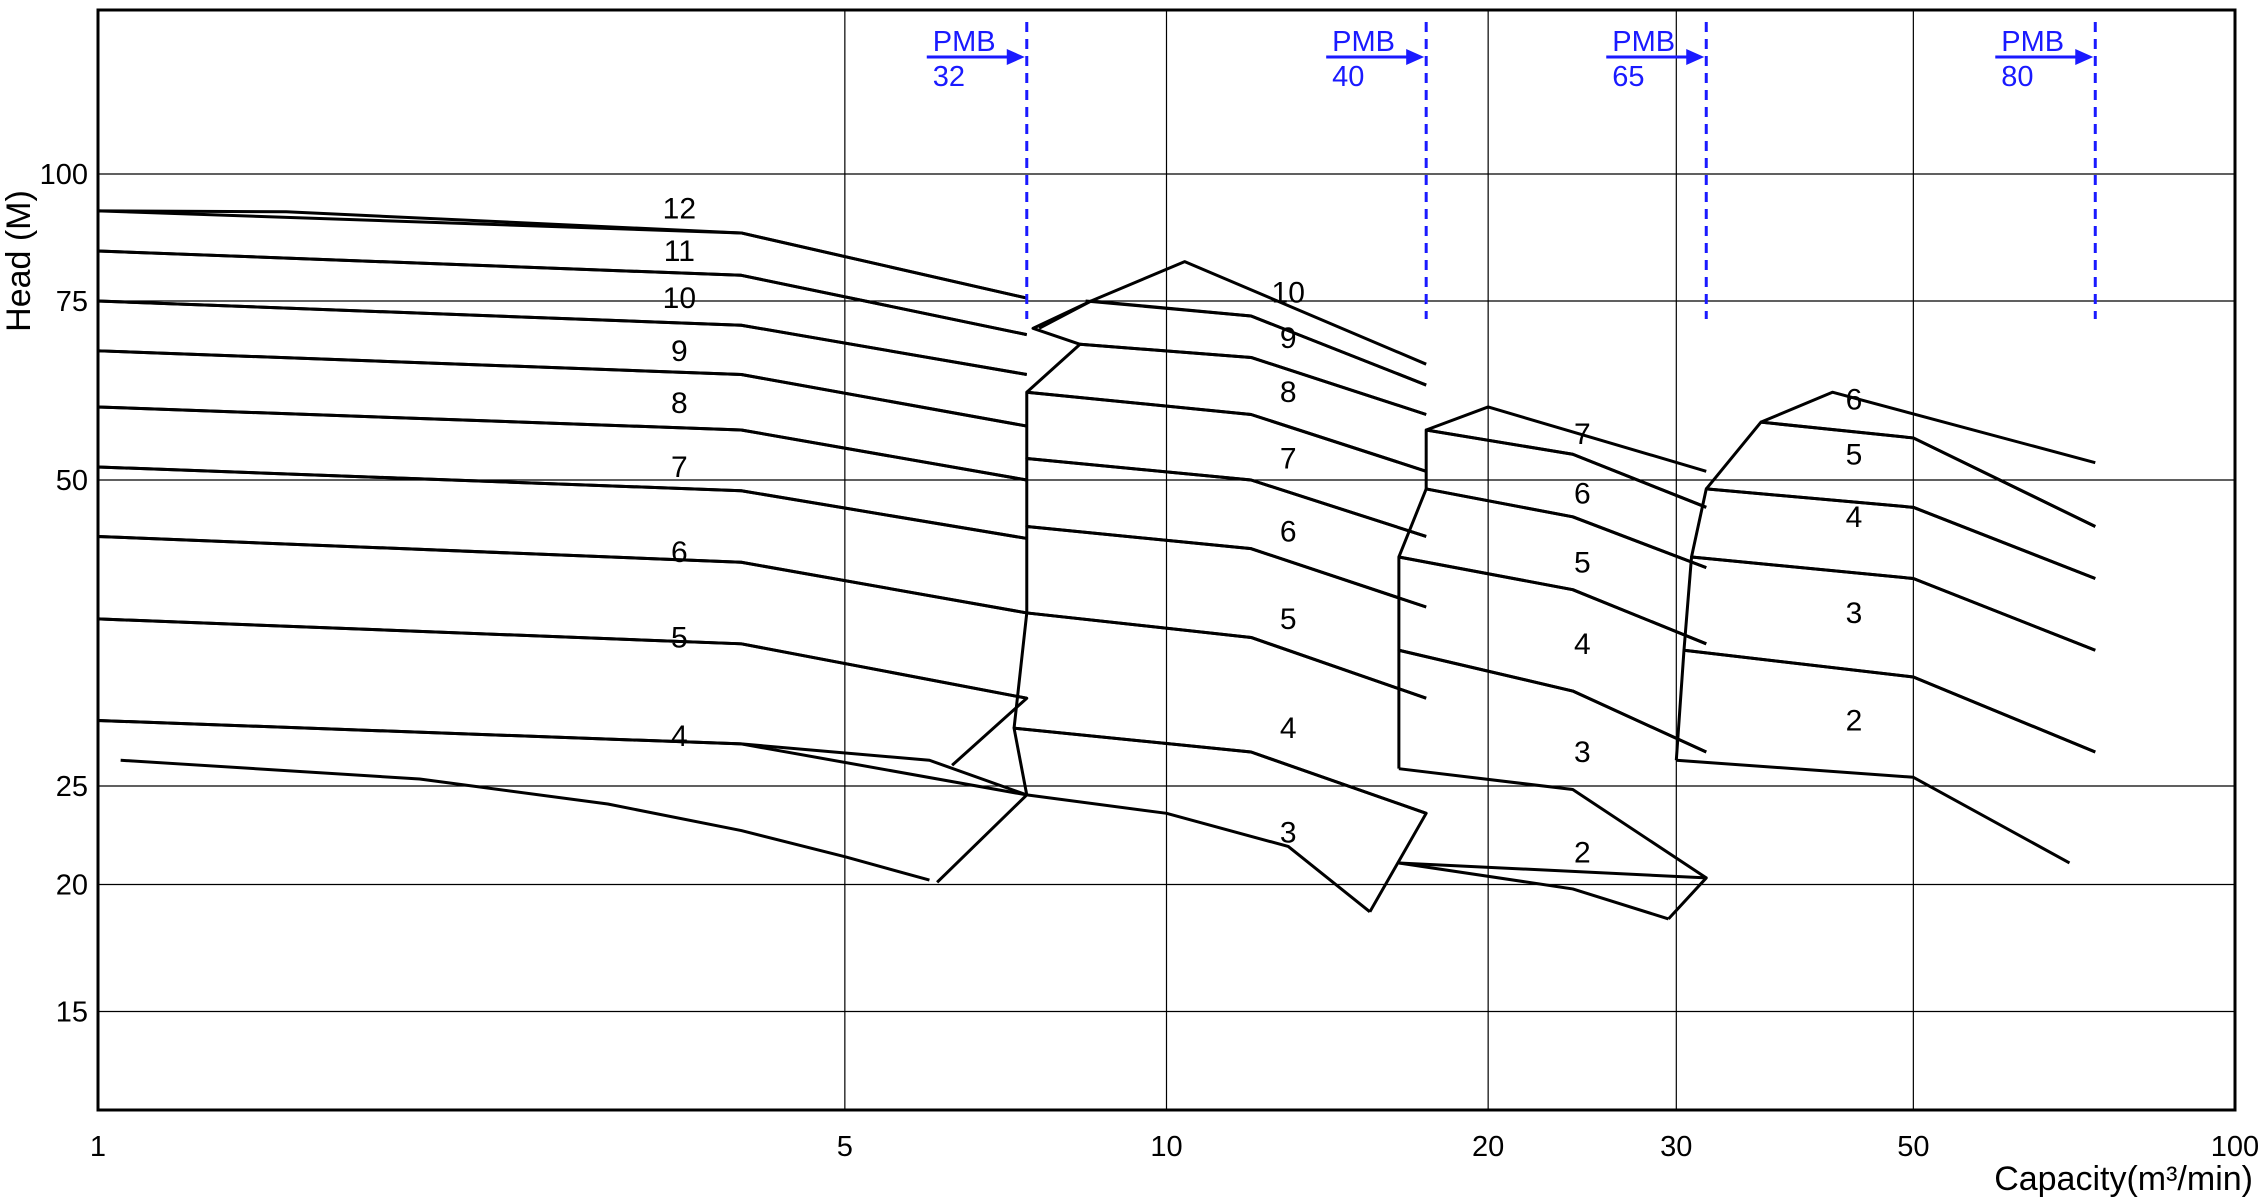 This screenshot has width=2261, height=1197. Describe the element at coordinates (64, 175) in the screenshot. I see `y-tick-label: 100` at that location.